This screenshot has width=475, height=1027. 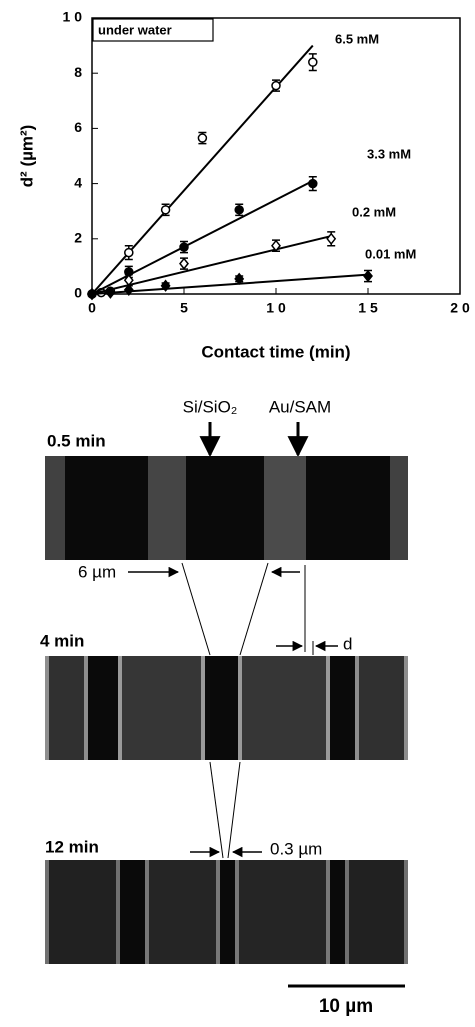 I want to click on region-label: Au/SAM, so click(x=300, y=406).